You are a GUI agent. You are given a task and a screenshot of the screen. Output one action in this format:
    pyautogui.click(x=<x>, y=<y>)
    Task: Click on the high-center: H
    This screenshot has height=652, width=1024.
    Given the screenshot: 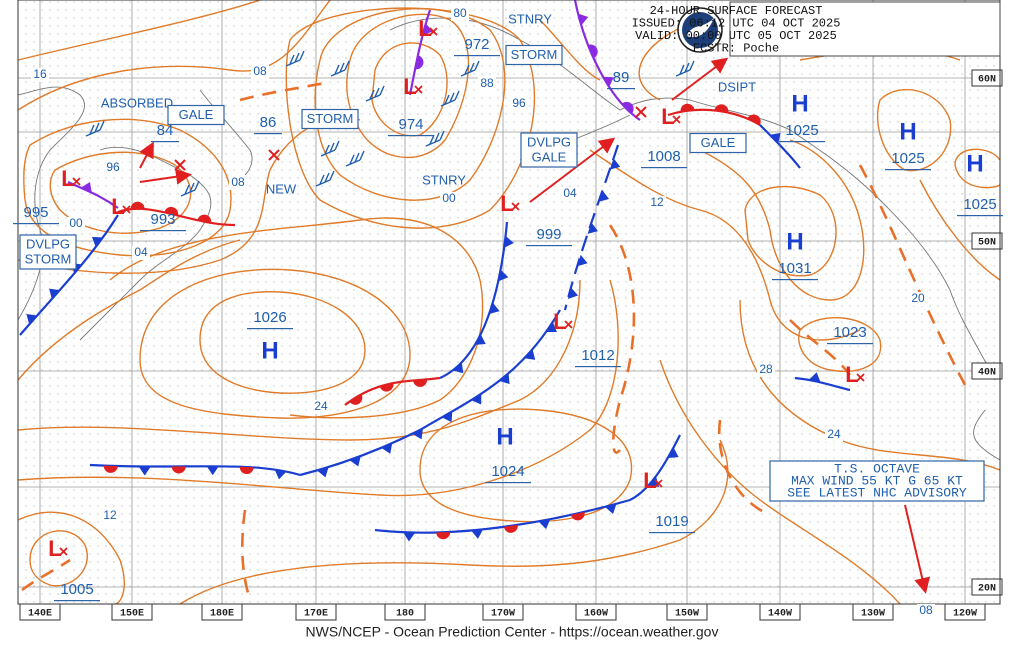 What is the action you would take?
    pyautogui.click(x=974, y=163)
    